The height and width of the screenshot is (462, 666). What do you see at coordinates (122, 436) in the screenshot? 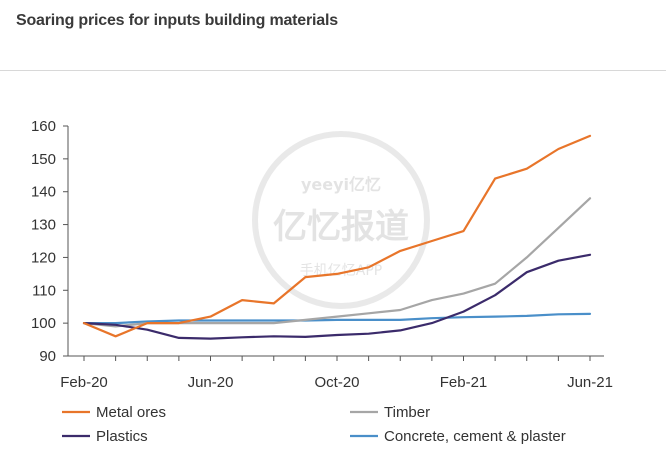
I see `legend-label-plastics: Plastics` at bounding box center [122, 436].